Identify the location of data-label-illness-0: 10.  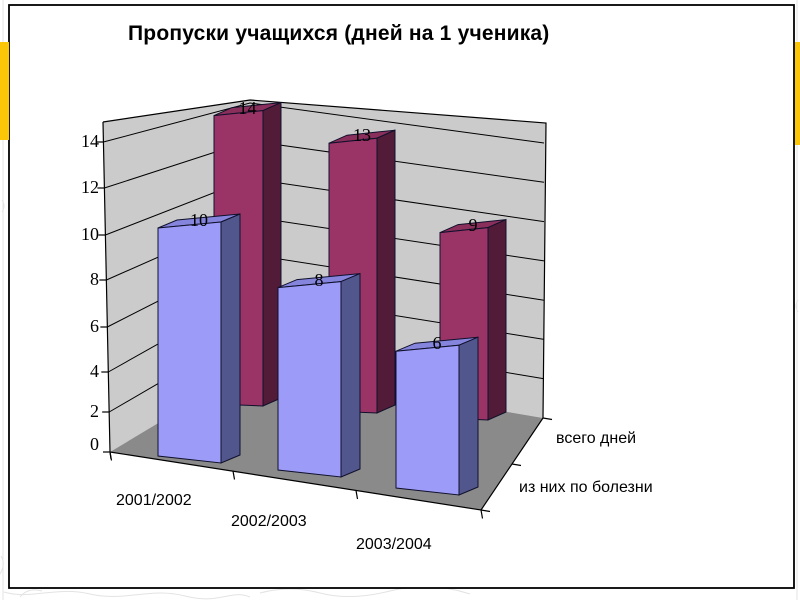
(199, 220).